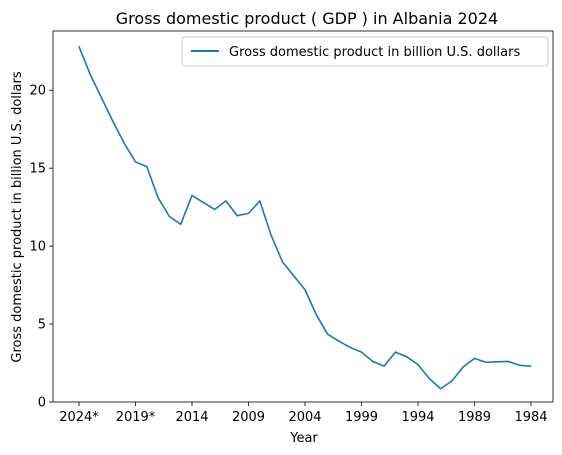 This screenshot has width=562, height=455. What do you see at coordinates (42, 325) in the screenshot?
I see `y-tick-label: 5` at bounding box center [42, 325].